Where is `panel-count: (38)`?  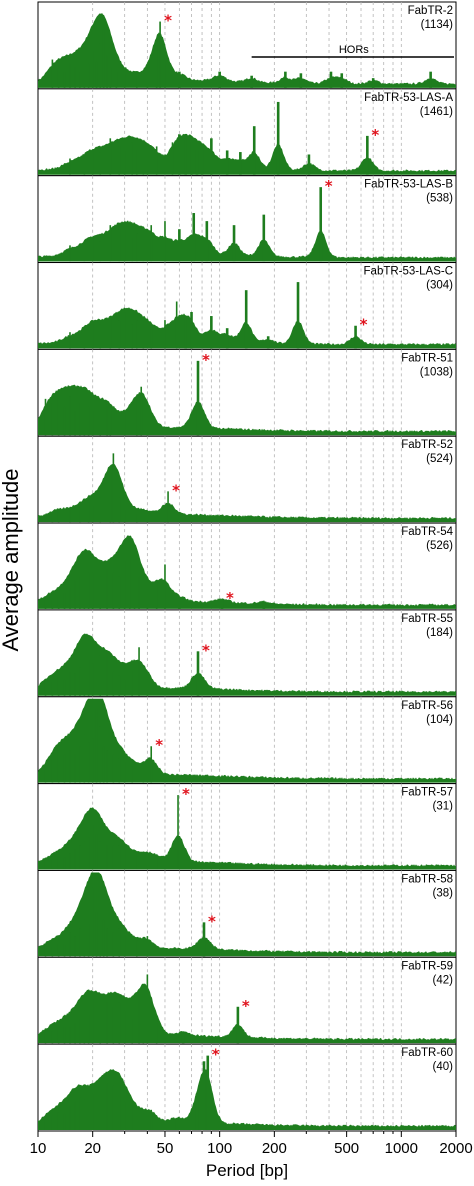
panel-count: (38) is located at coordinates (443, 893).